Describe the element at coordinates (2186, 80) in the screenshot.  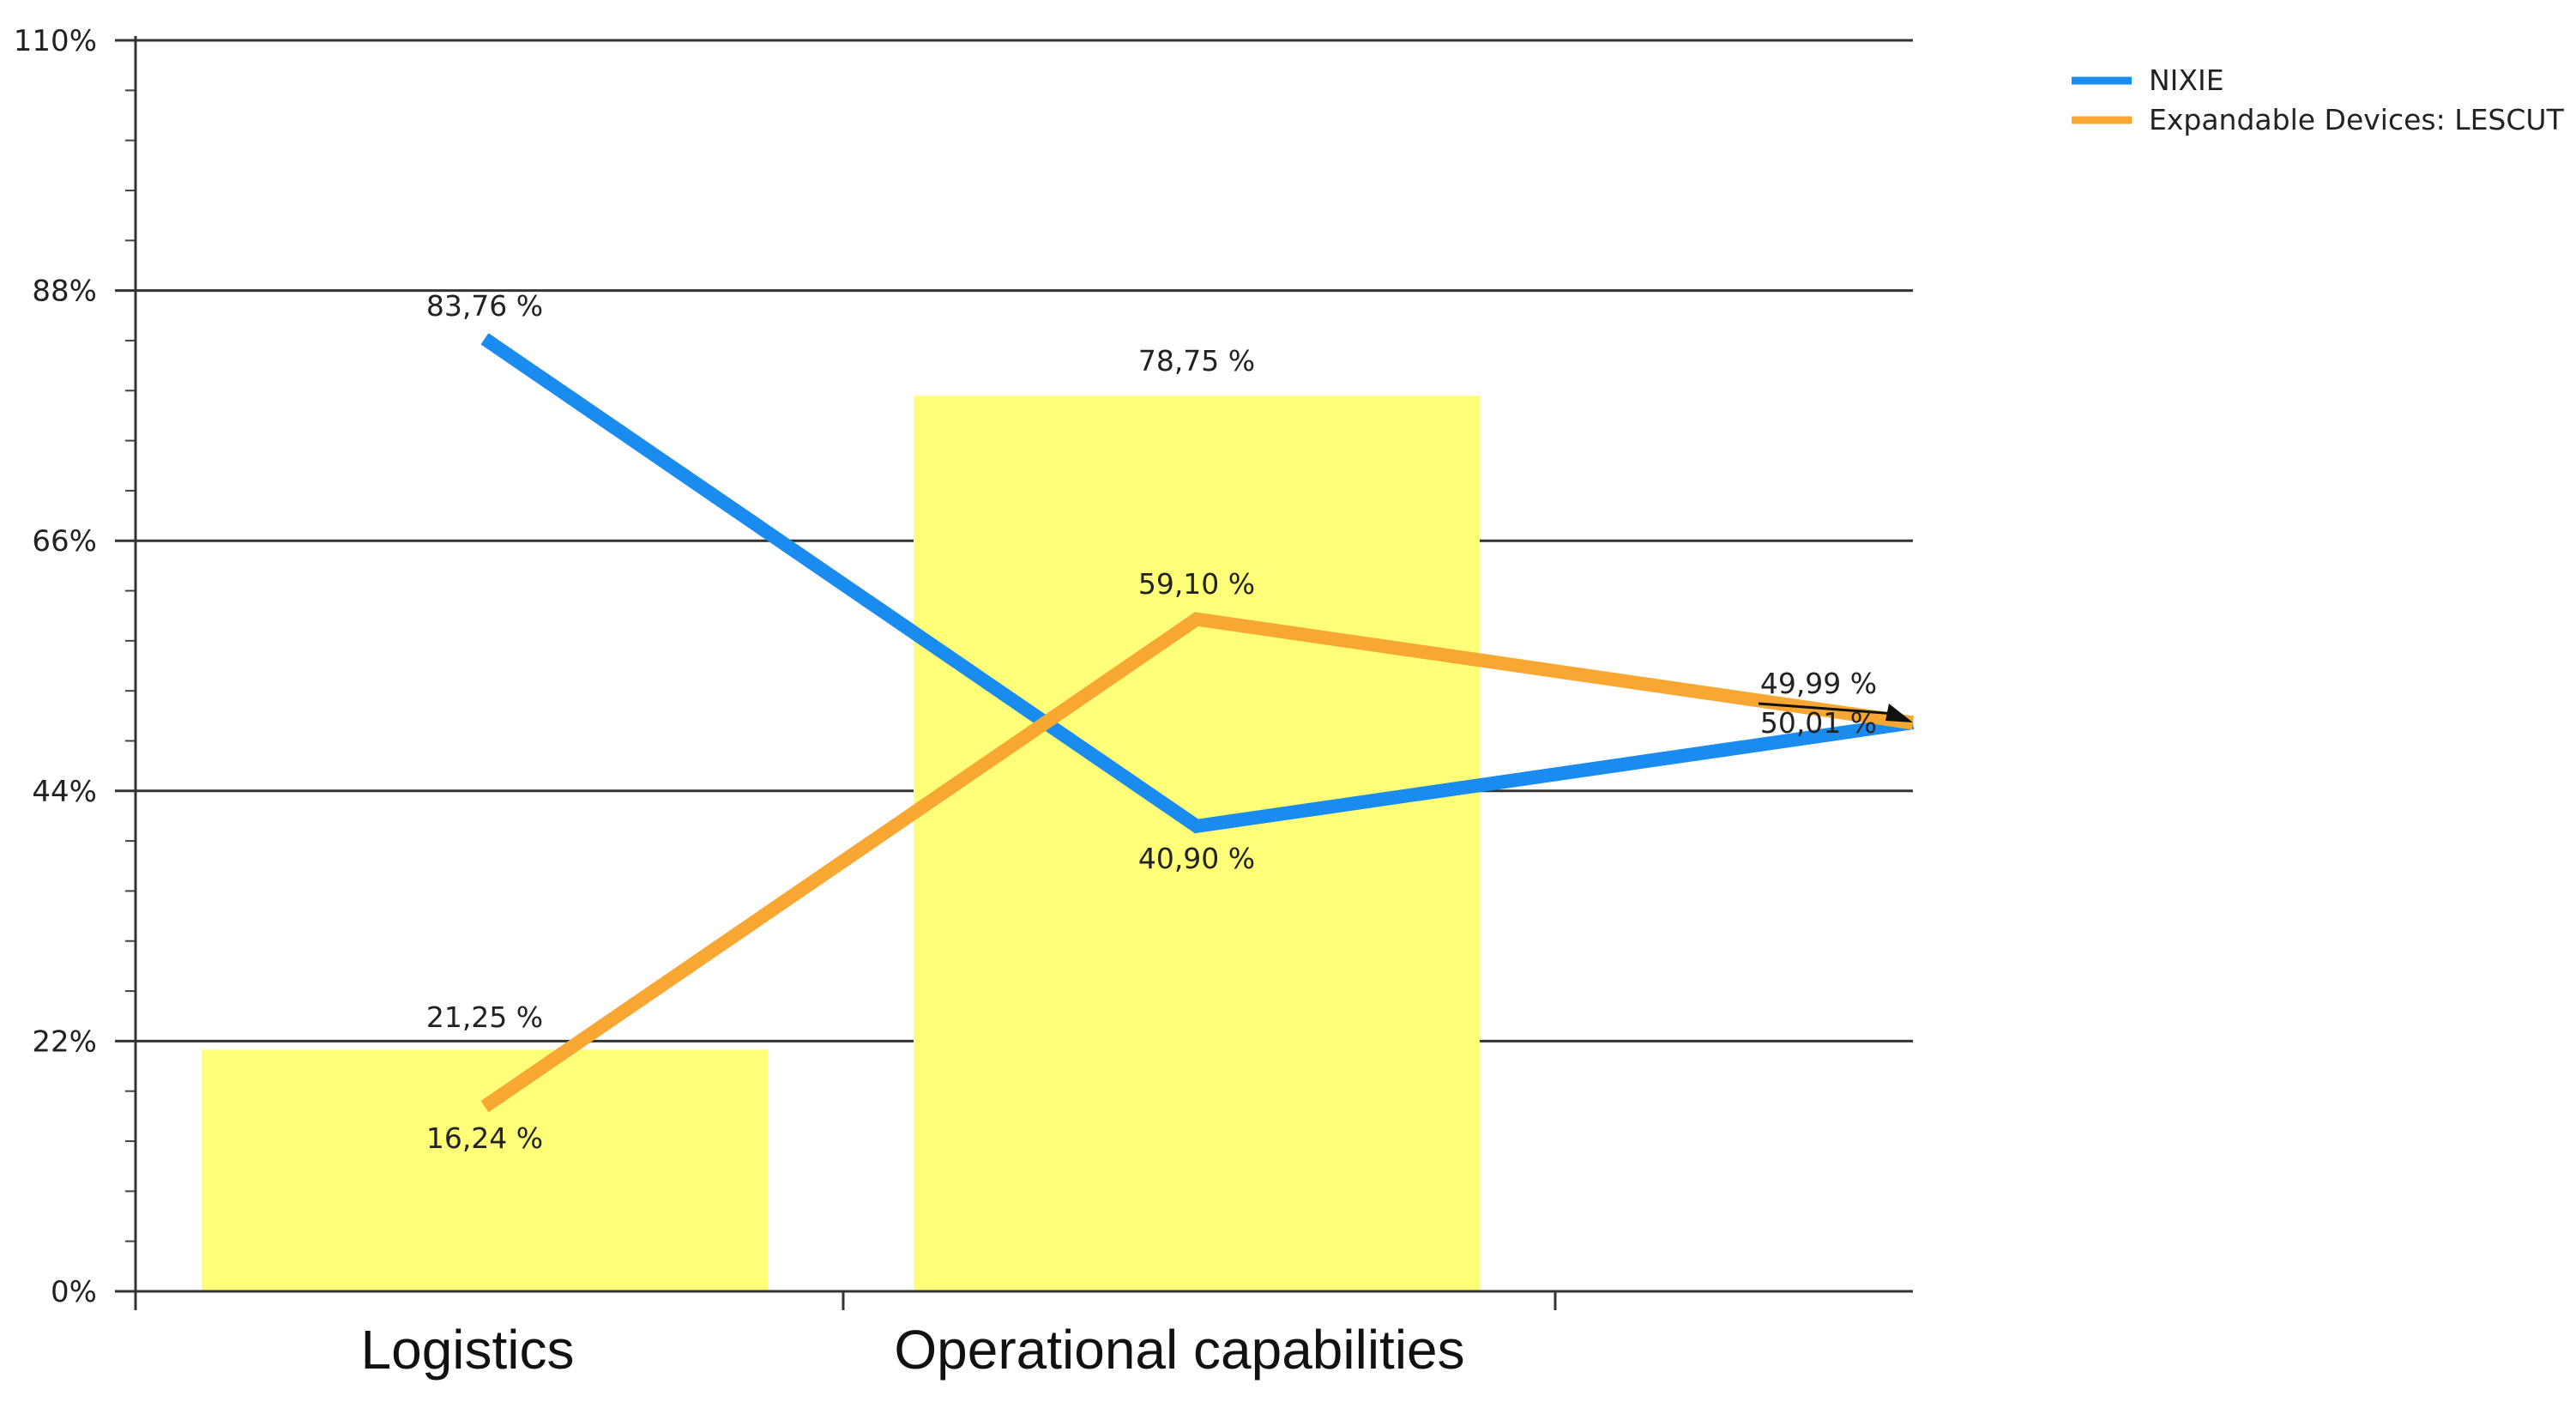
I see `legend-label-0: NIXIE` at that location.